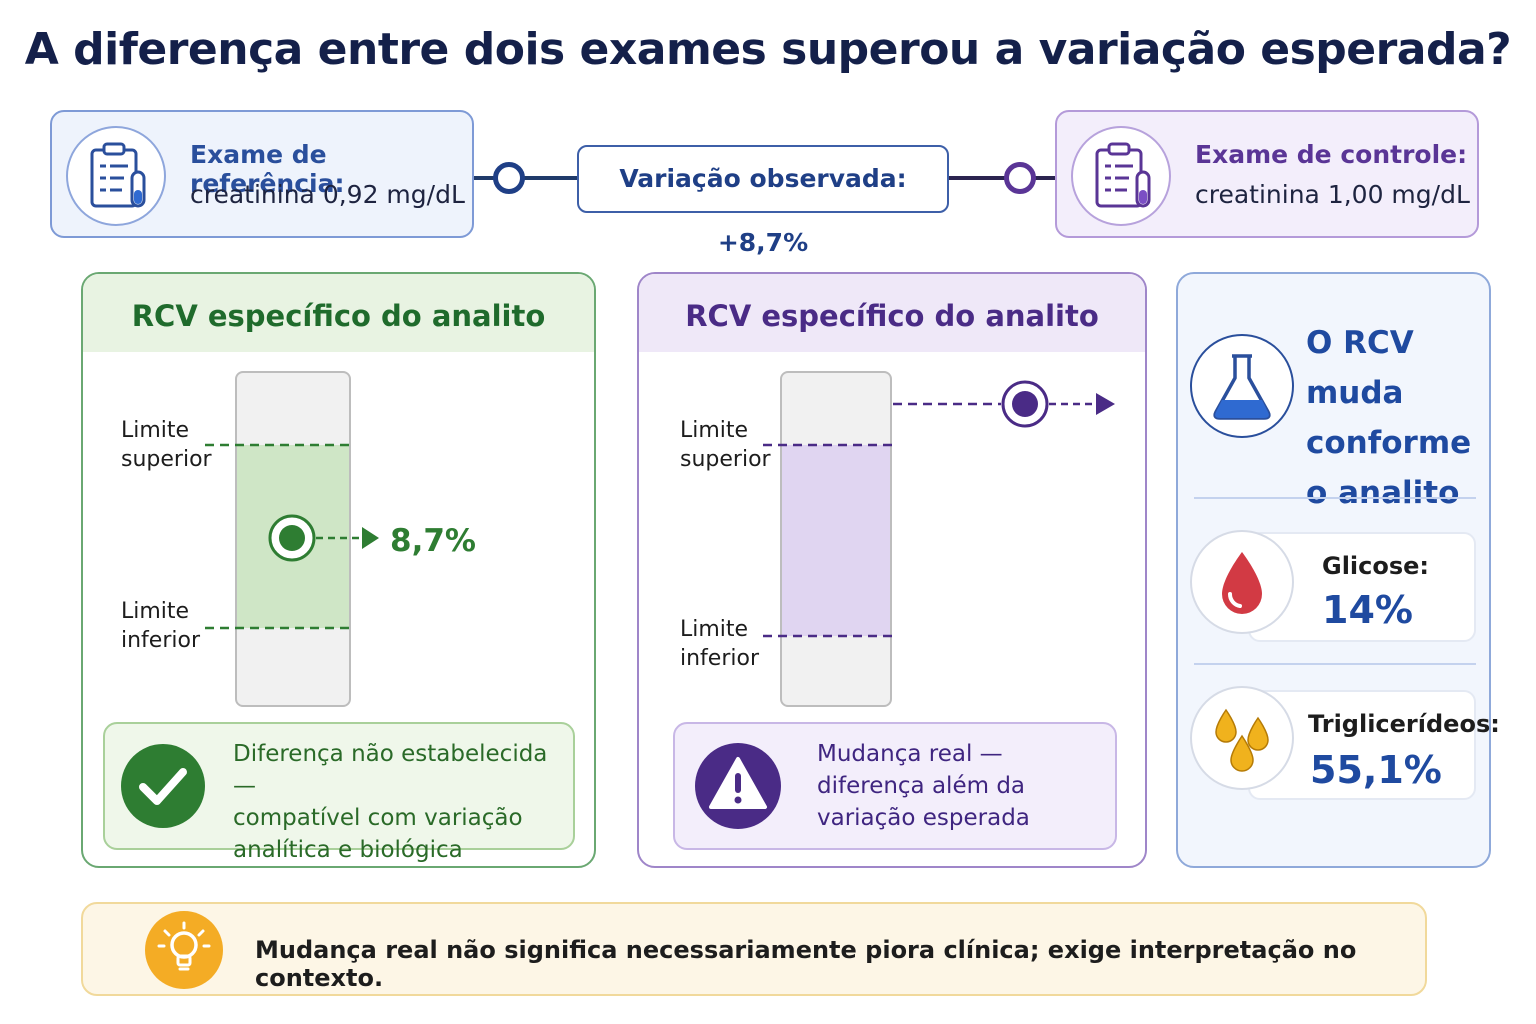  Describe the element at coordinates (1242, 386) in the screenshot. I see `flask-icon` at that location.